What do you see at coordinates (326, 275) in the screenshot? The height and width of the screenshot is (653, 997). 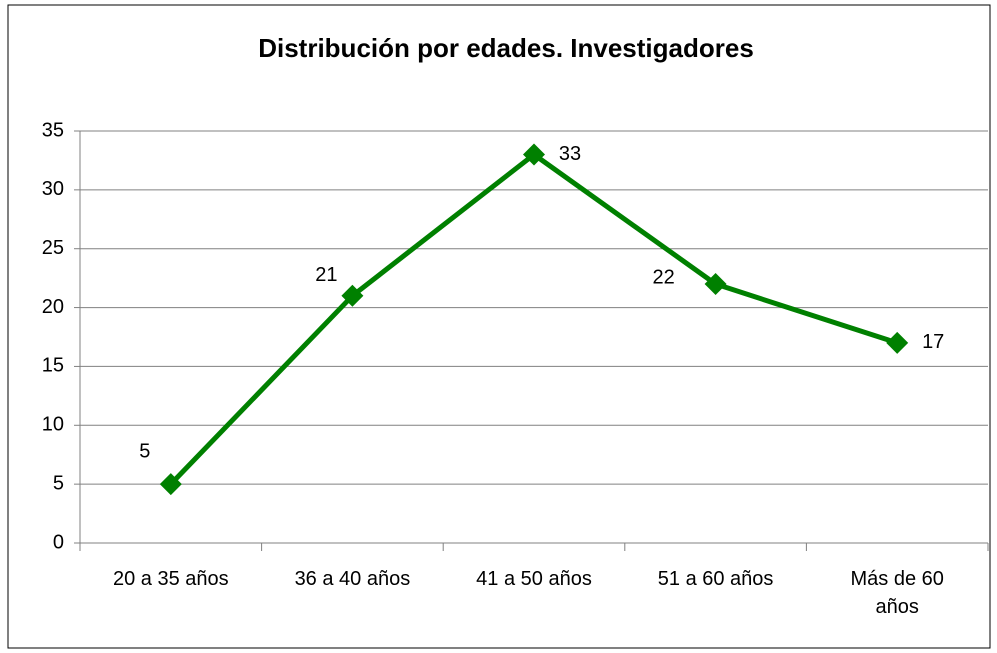 I see `data-label: 21` at bounding box center [326, 275].